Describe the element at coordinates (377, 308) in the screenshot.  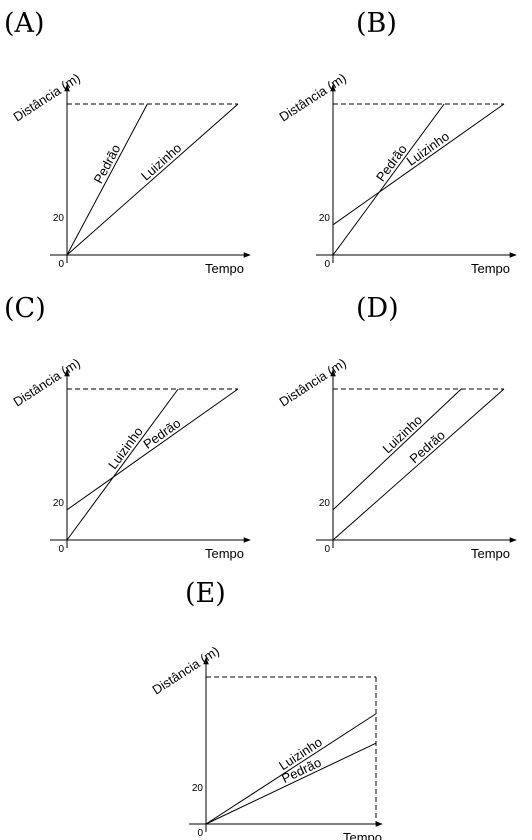
I see `panel-label: (D)` at that location.